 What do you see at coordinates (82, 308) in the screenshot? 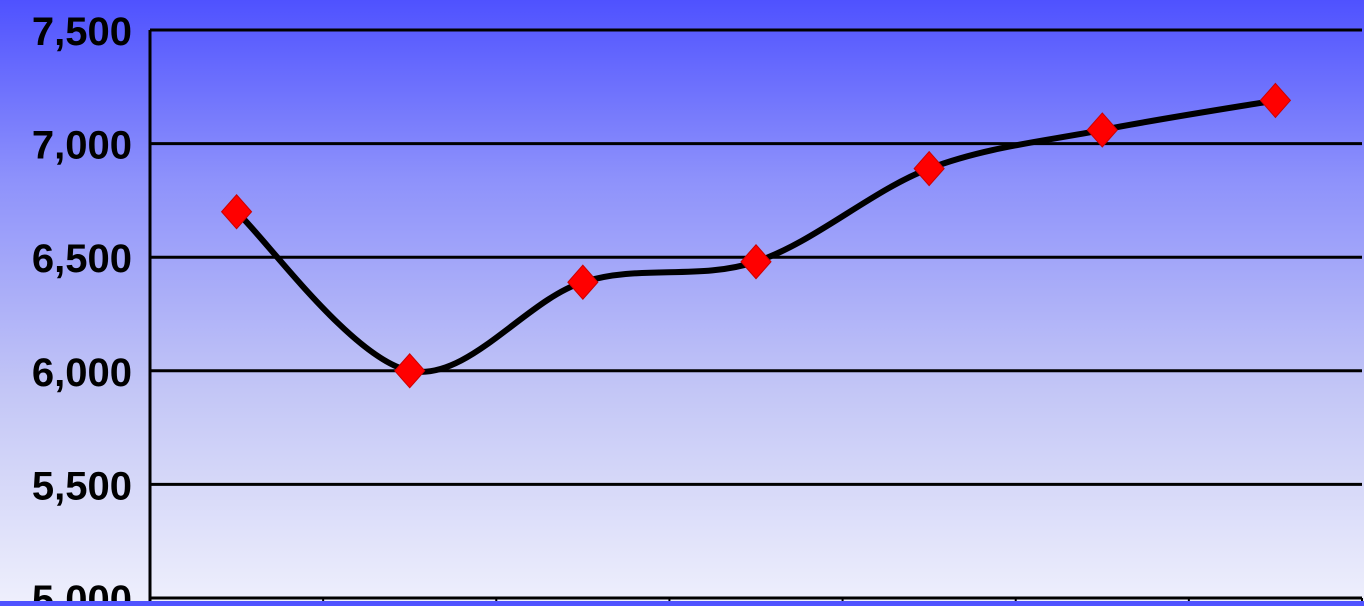
I see `y-tick-labels: 5,000 5,500 6,000 6,500 7,000 7,500` at bounding box center [82, 308].